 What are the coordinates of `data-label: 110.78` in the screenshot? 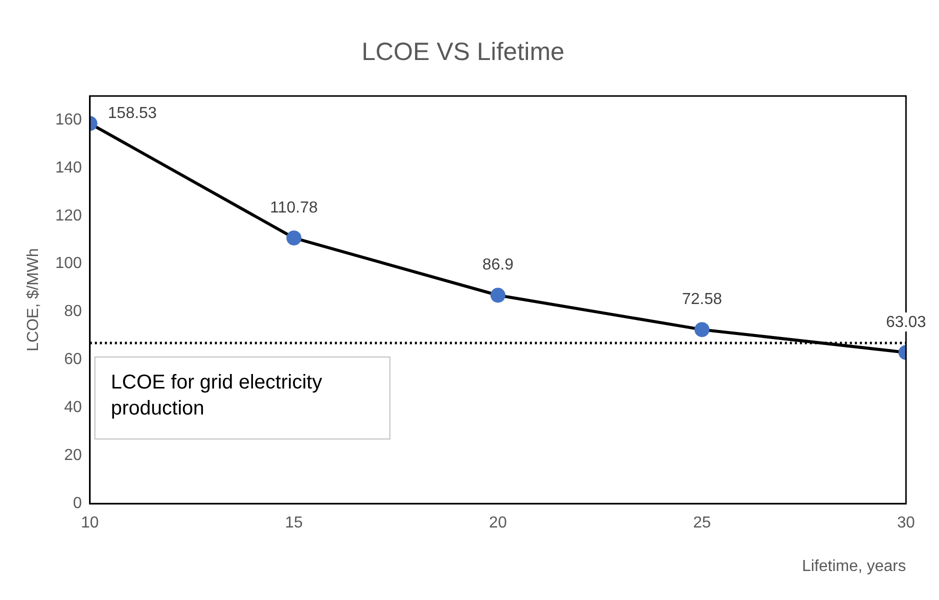 It's located at (294, 207).